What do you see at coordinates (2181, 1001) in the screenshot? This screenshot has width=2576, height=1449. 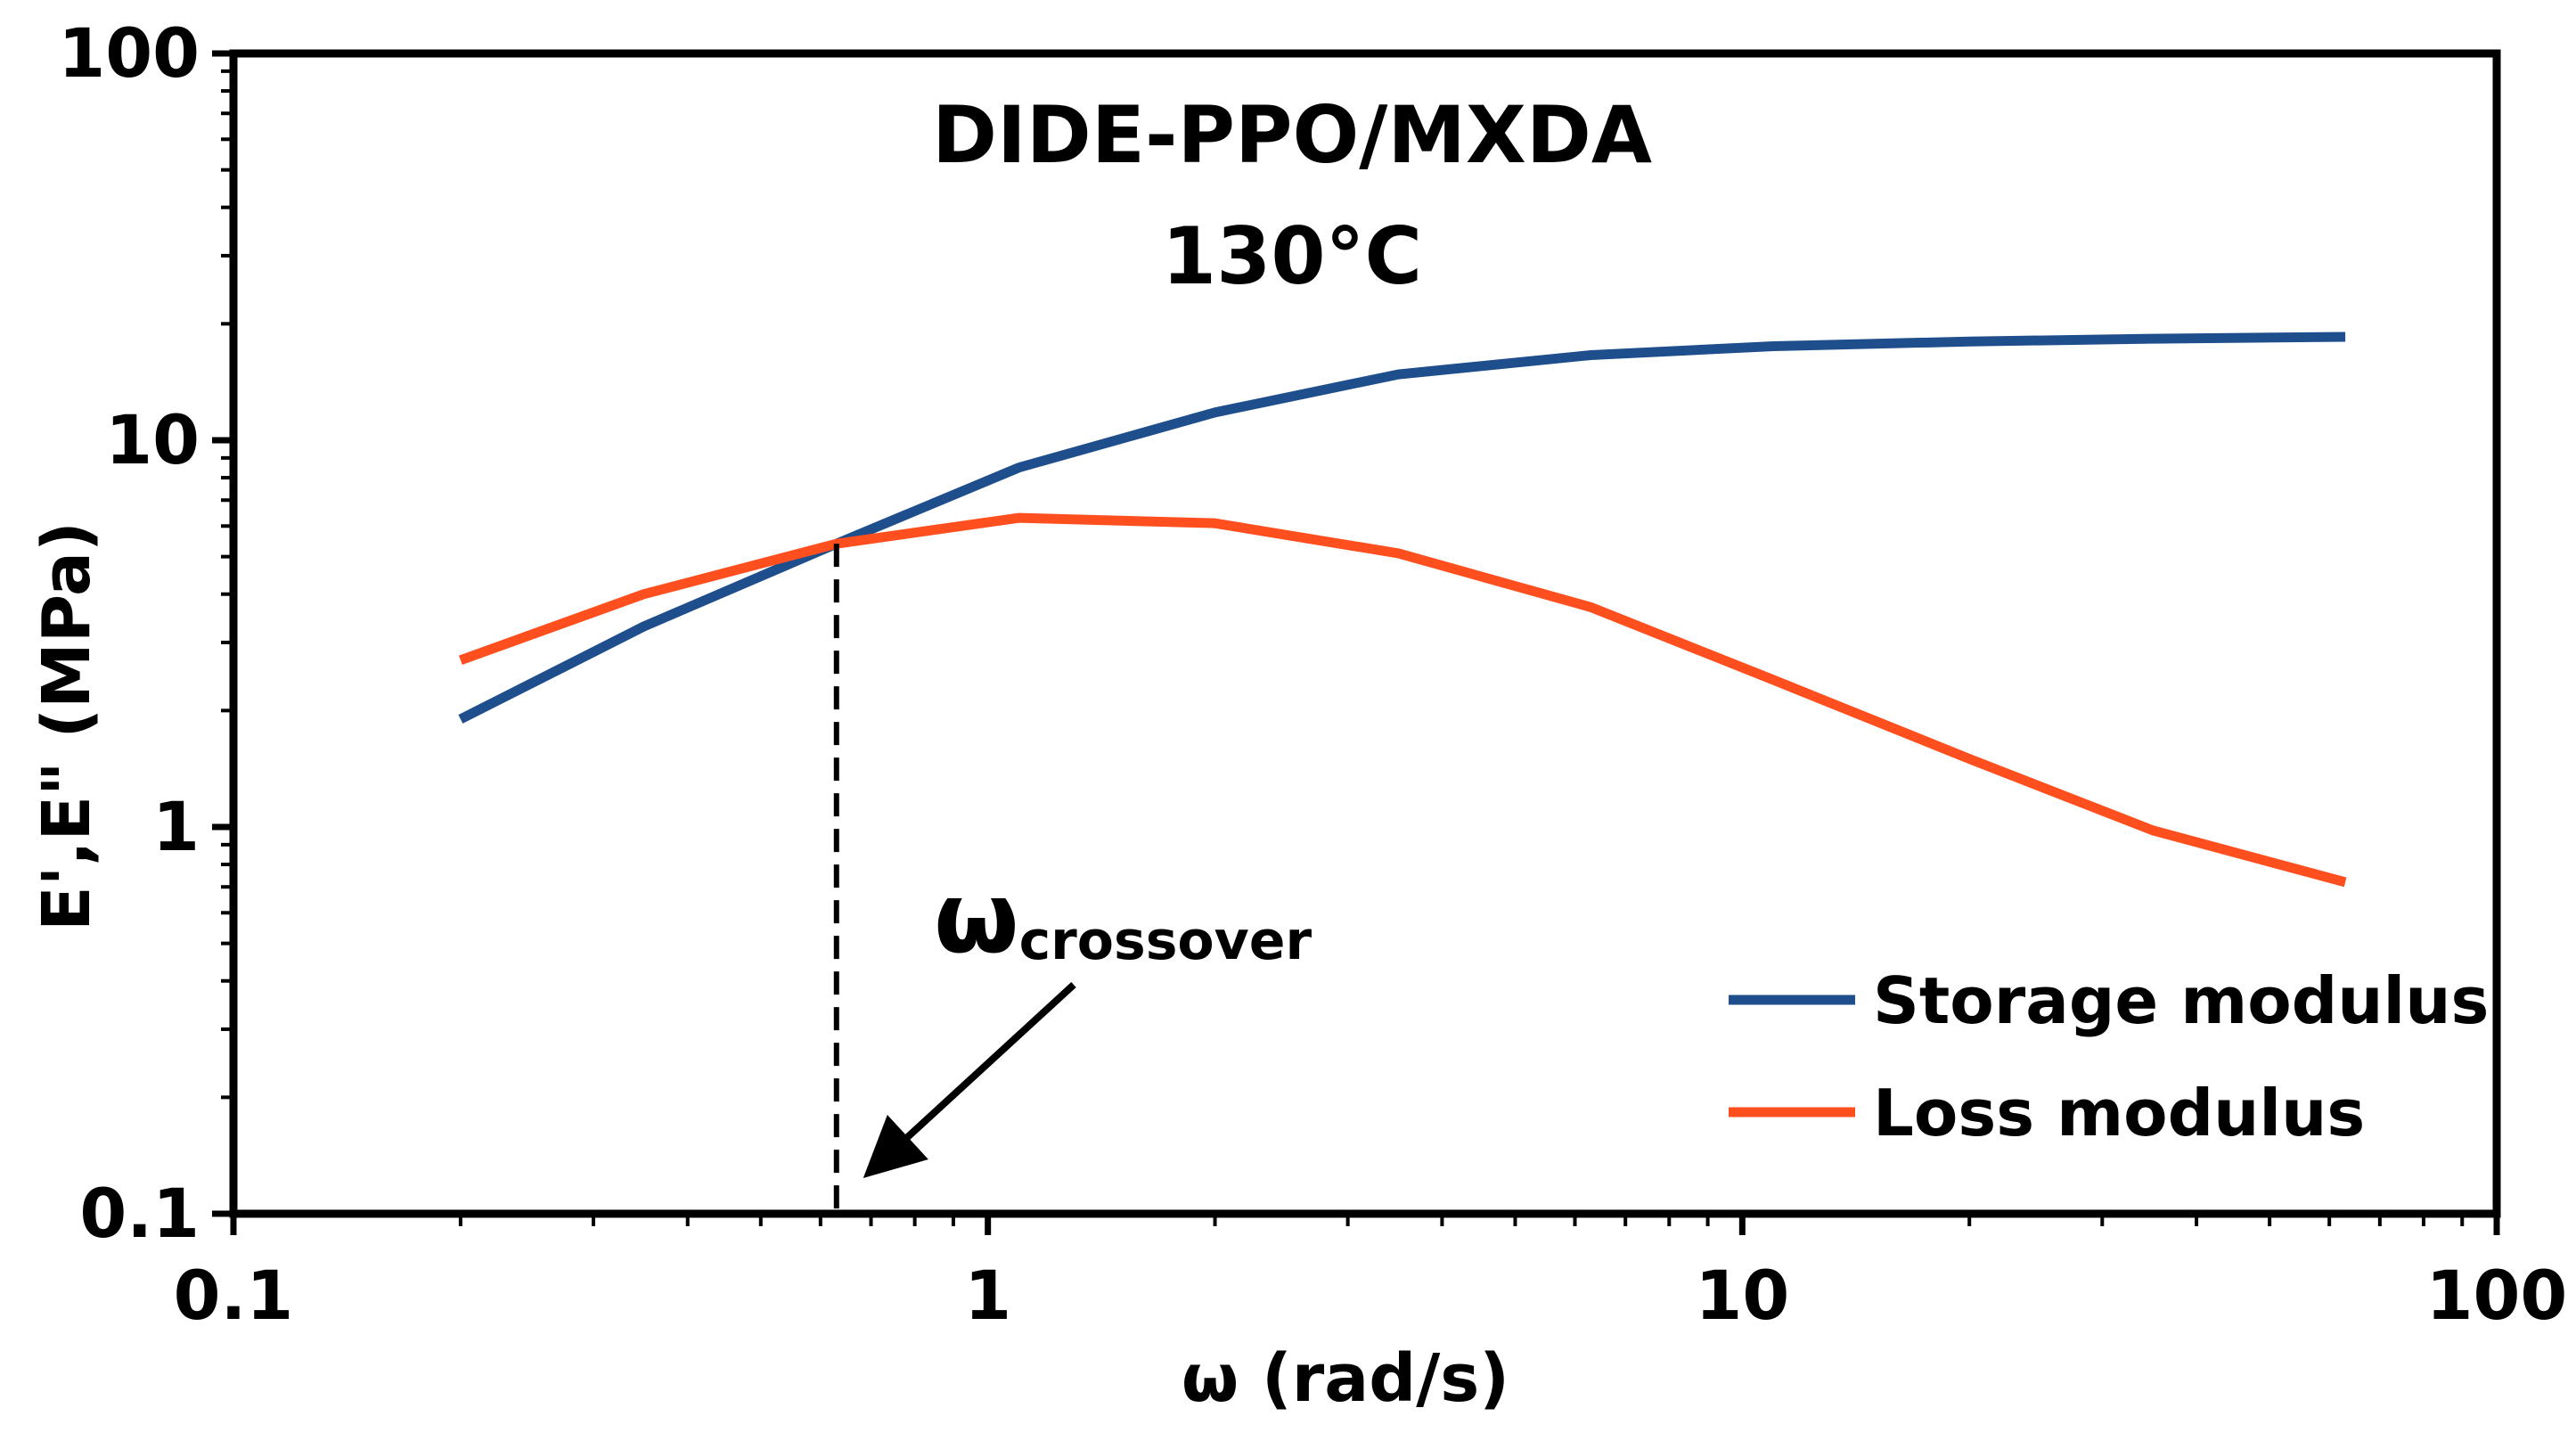 I see `legend-label-storage: Storage modulus` at bounding box center [2181, 1001].